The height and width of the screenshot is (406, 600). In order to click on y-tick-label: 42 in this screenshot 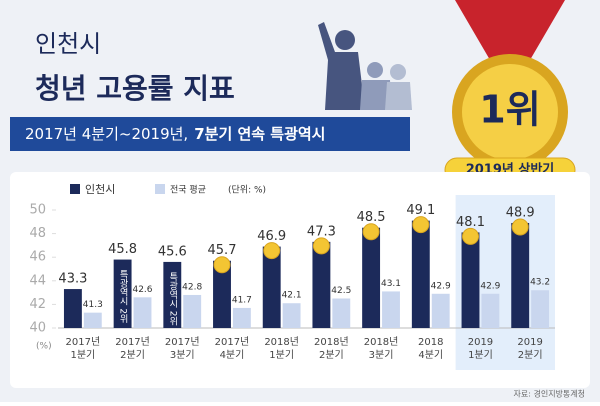, I will do `click(37, 304)`.